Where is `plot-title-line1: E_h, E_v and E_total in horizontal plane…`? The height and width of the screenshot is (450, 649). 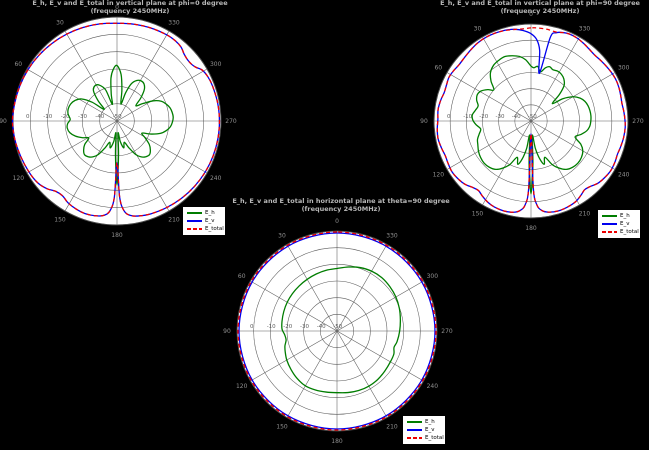 plot-title-line1: E_h, E_v and E_total in horizontal plane… is located at coordinates (341, 201).